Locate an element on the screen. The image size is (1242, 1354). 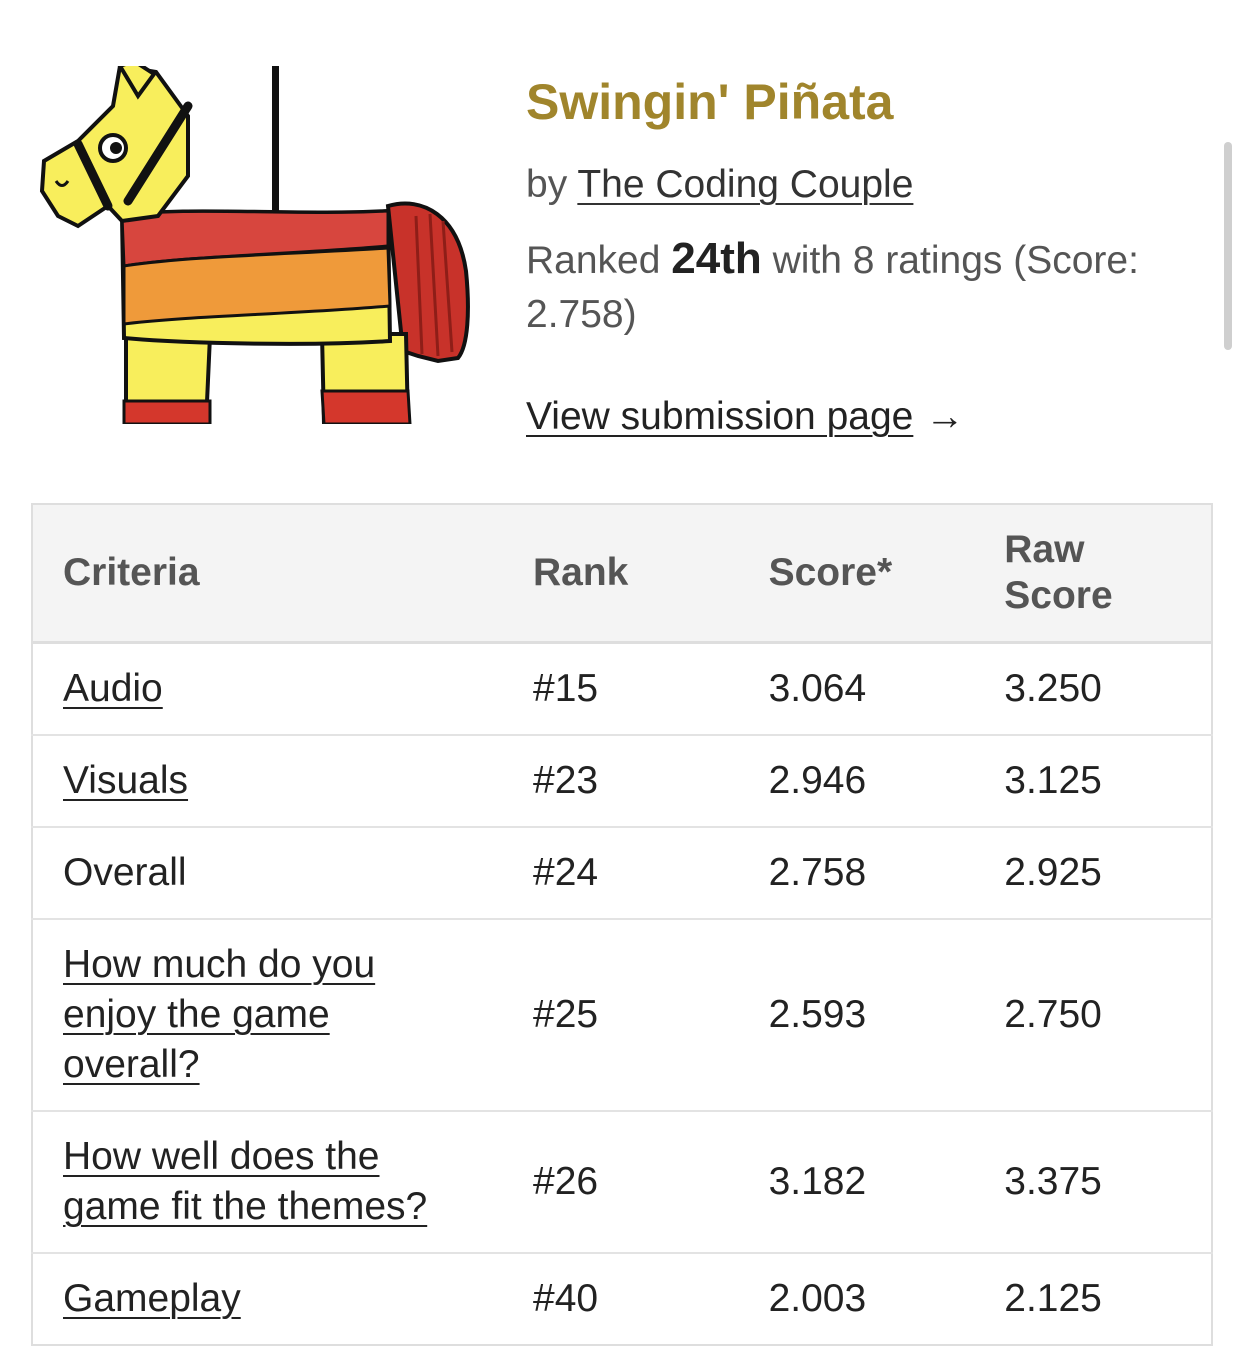
score-cell: 2.003 is located at coordinates (856, 1298).